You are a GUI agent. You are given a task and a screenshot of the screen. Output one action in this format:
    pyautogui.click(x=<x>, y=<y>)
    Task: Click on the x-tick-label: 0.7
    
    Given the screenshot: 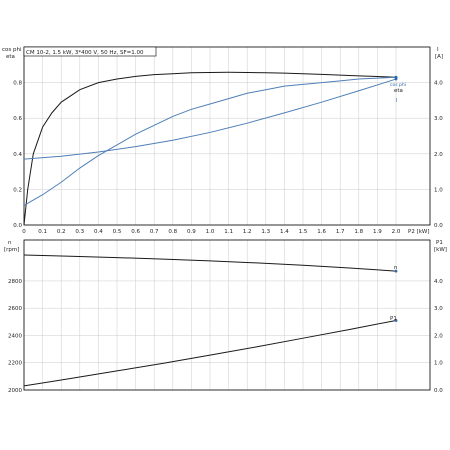 What is the action you would take?
    pyautogui.click(x=154, y=232)
    